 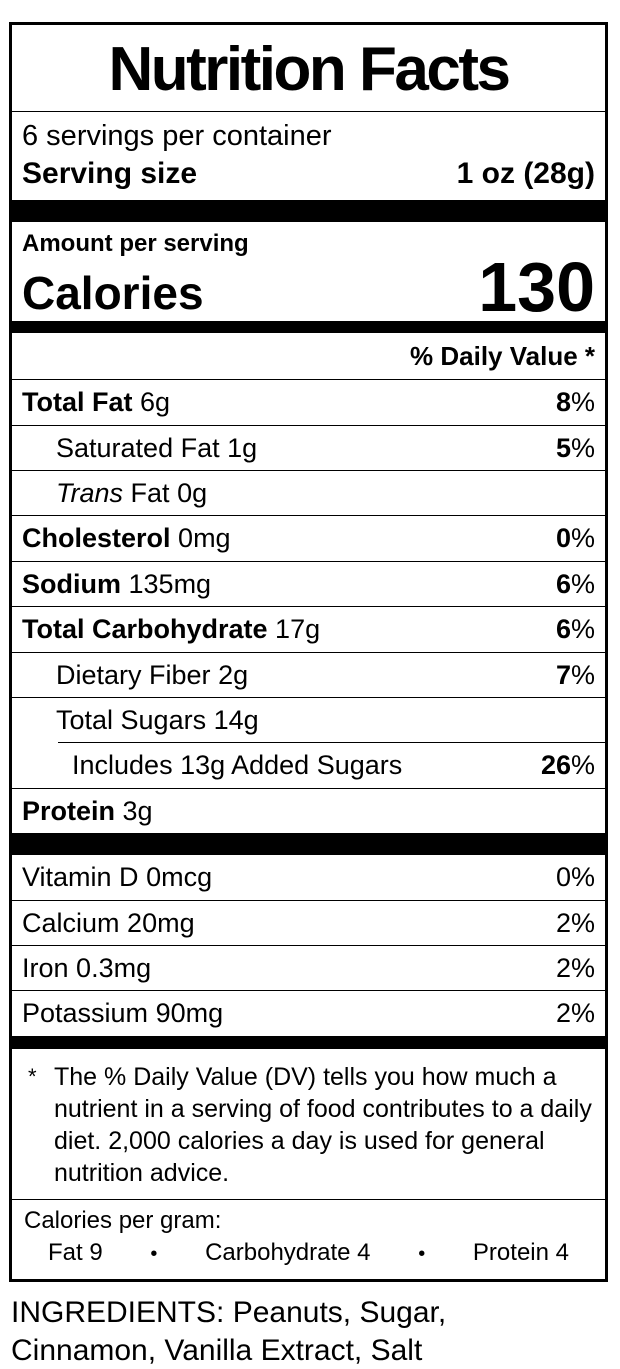 I want to click on nutrient-name: Includes 13g Added Sugars, so click(x=237, y=765).